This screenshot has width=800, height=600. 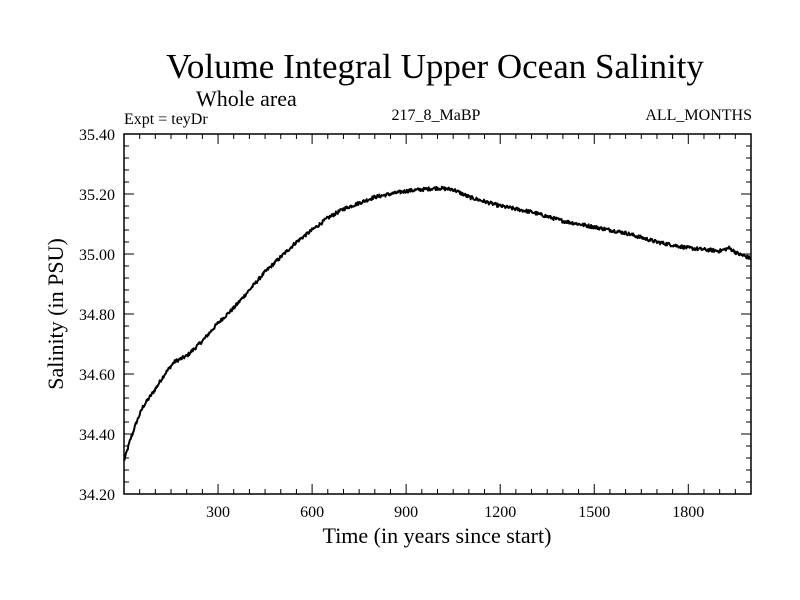 I want to click on annotation-left: Expt = teyDr, so click(x=166, y=119).